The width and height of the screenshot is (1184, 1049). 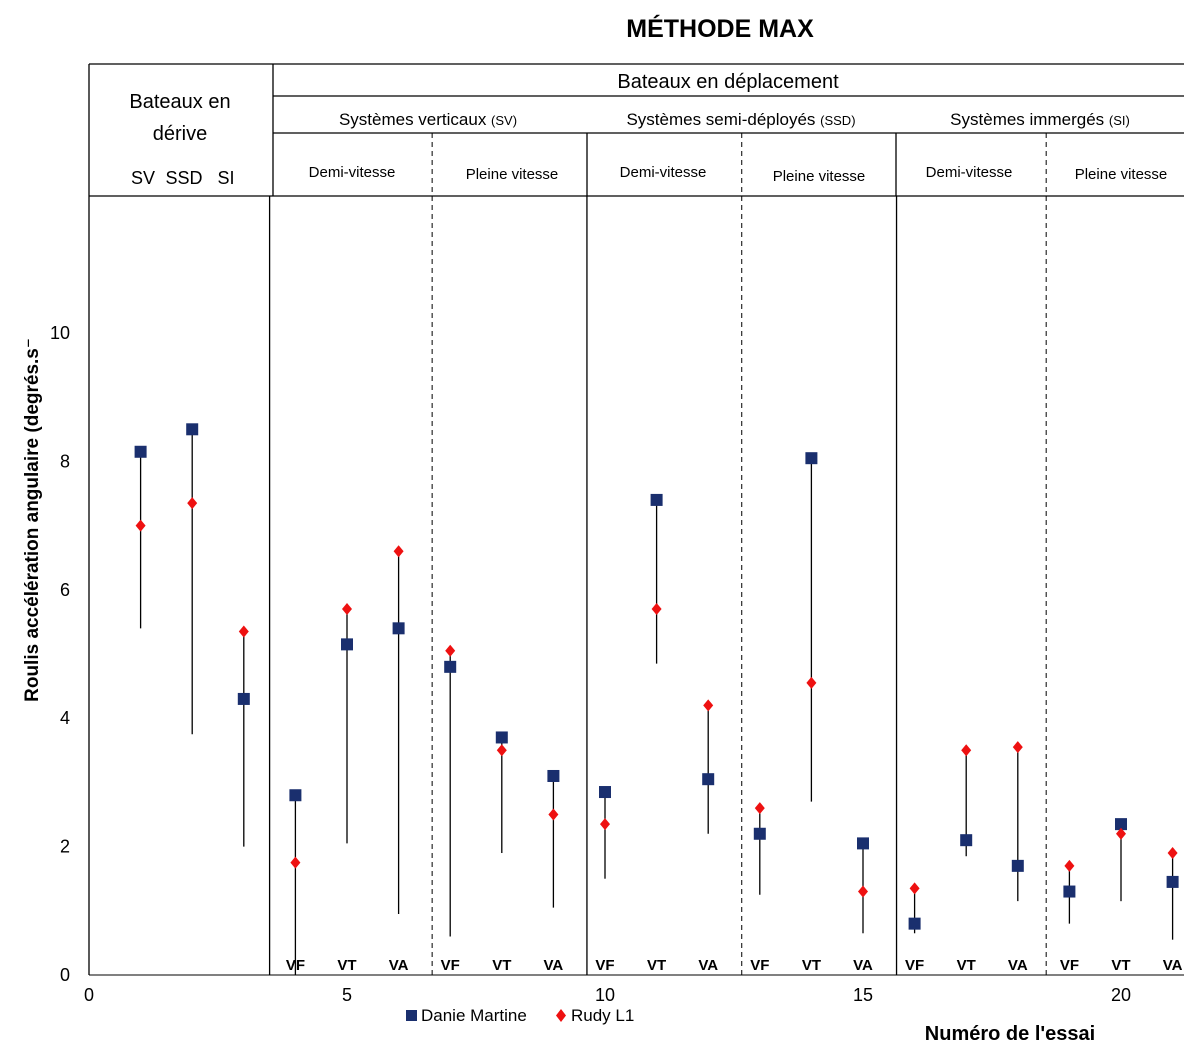 What do you see at coordinates (65, 847) in the screenshot?
I see `y-tick-label-2: 2` at bounding box center [65, 847].